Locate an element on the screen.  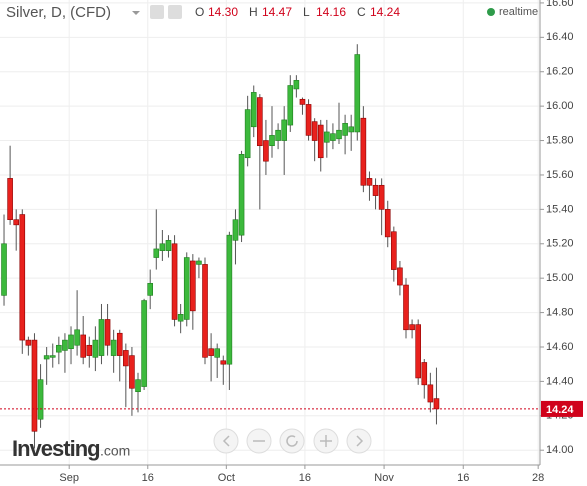
y-tick-label: 14.60 is located at coordinates (560, 347).